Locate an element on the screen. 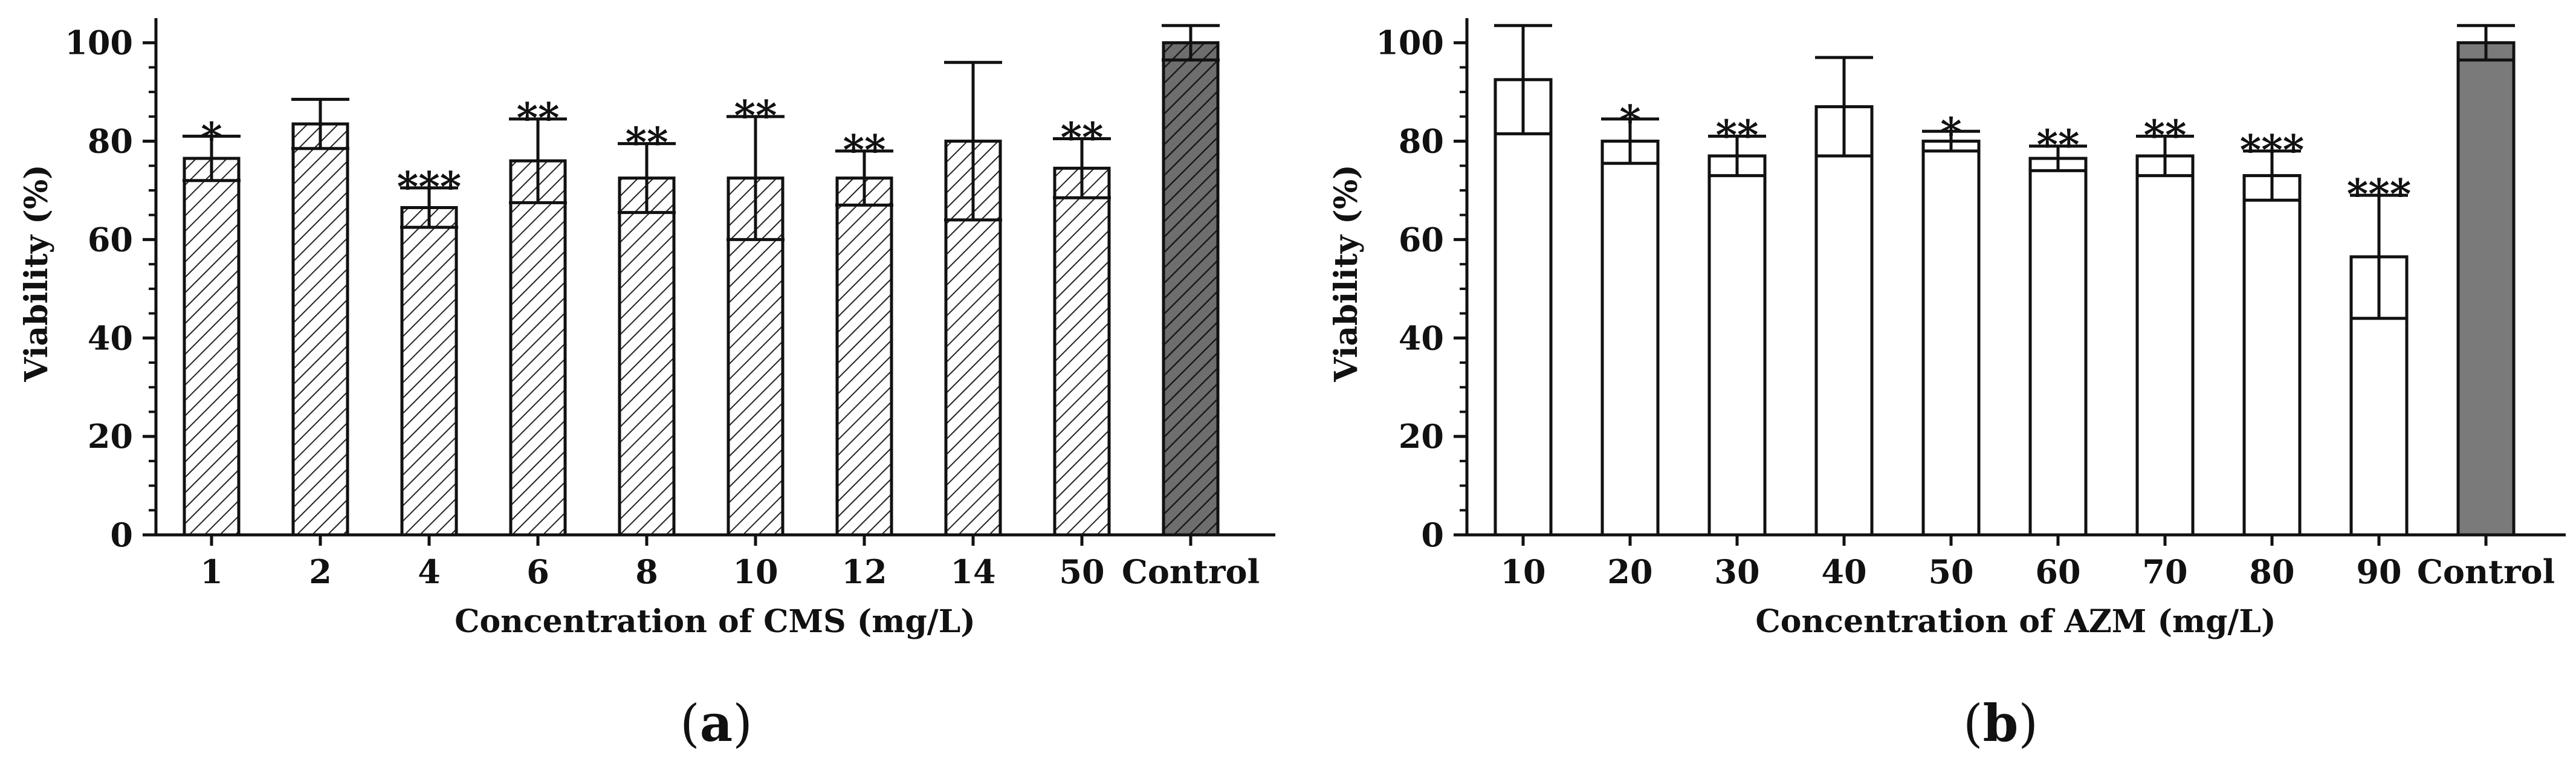  x-tick-label: 6 is located at coordinates (537, 571).